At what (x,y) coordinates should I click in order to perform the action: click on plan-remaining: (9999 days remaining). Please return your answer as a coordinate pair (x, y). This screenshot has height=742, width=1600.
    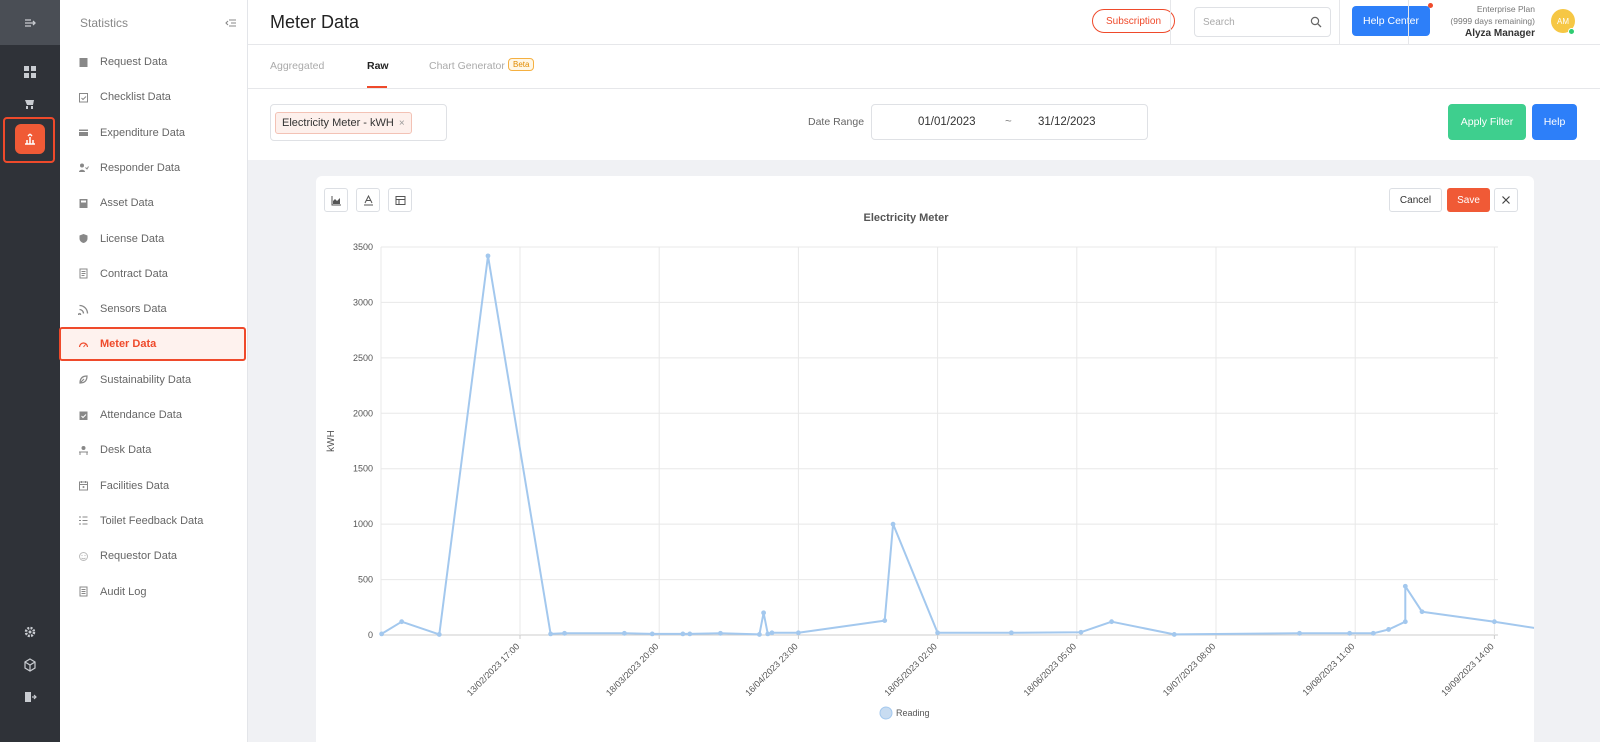
    Looking at the image, I should click on (1492, 21).